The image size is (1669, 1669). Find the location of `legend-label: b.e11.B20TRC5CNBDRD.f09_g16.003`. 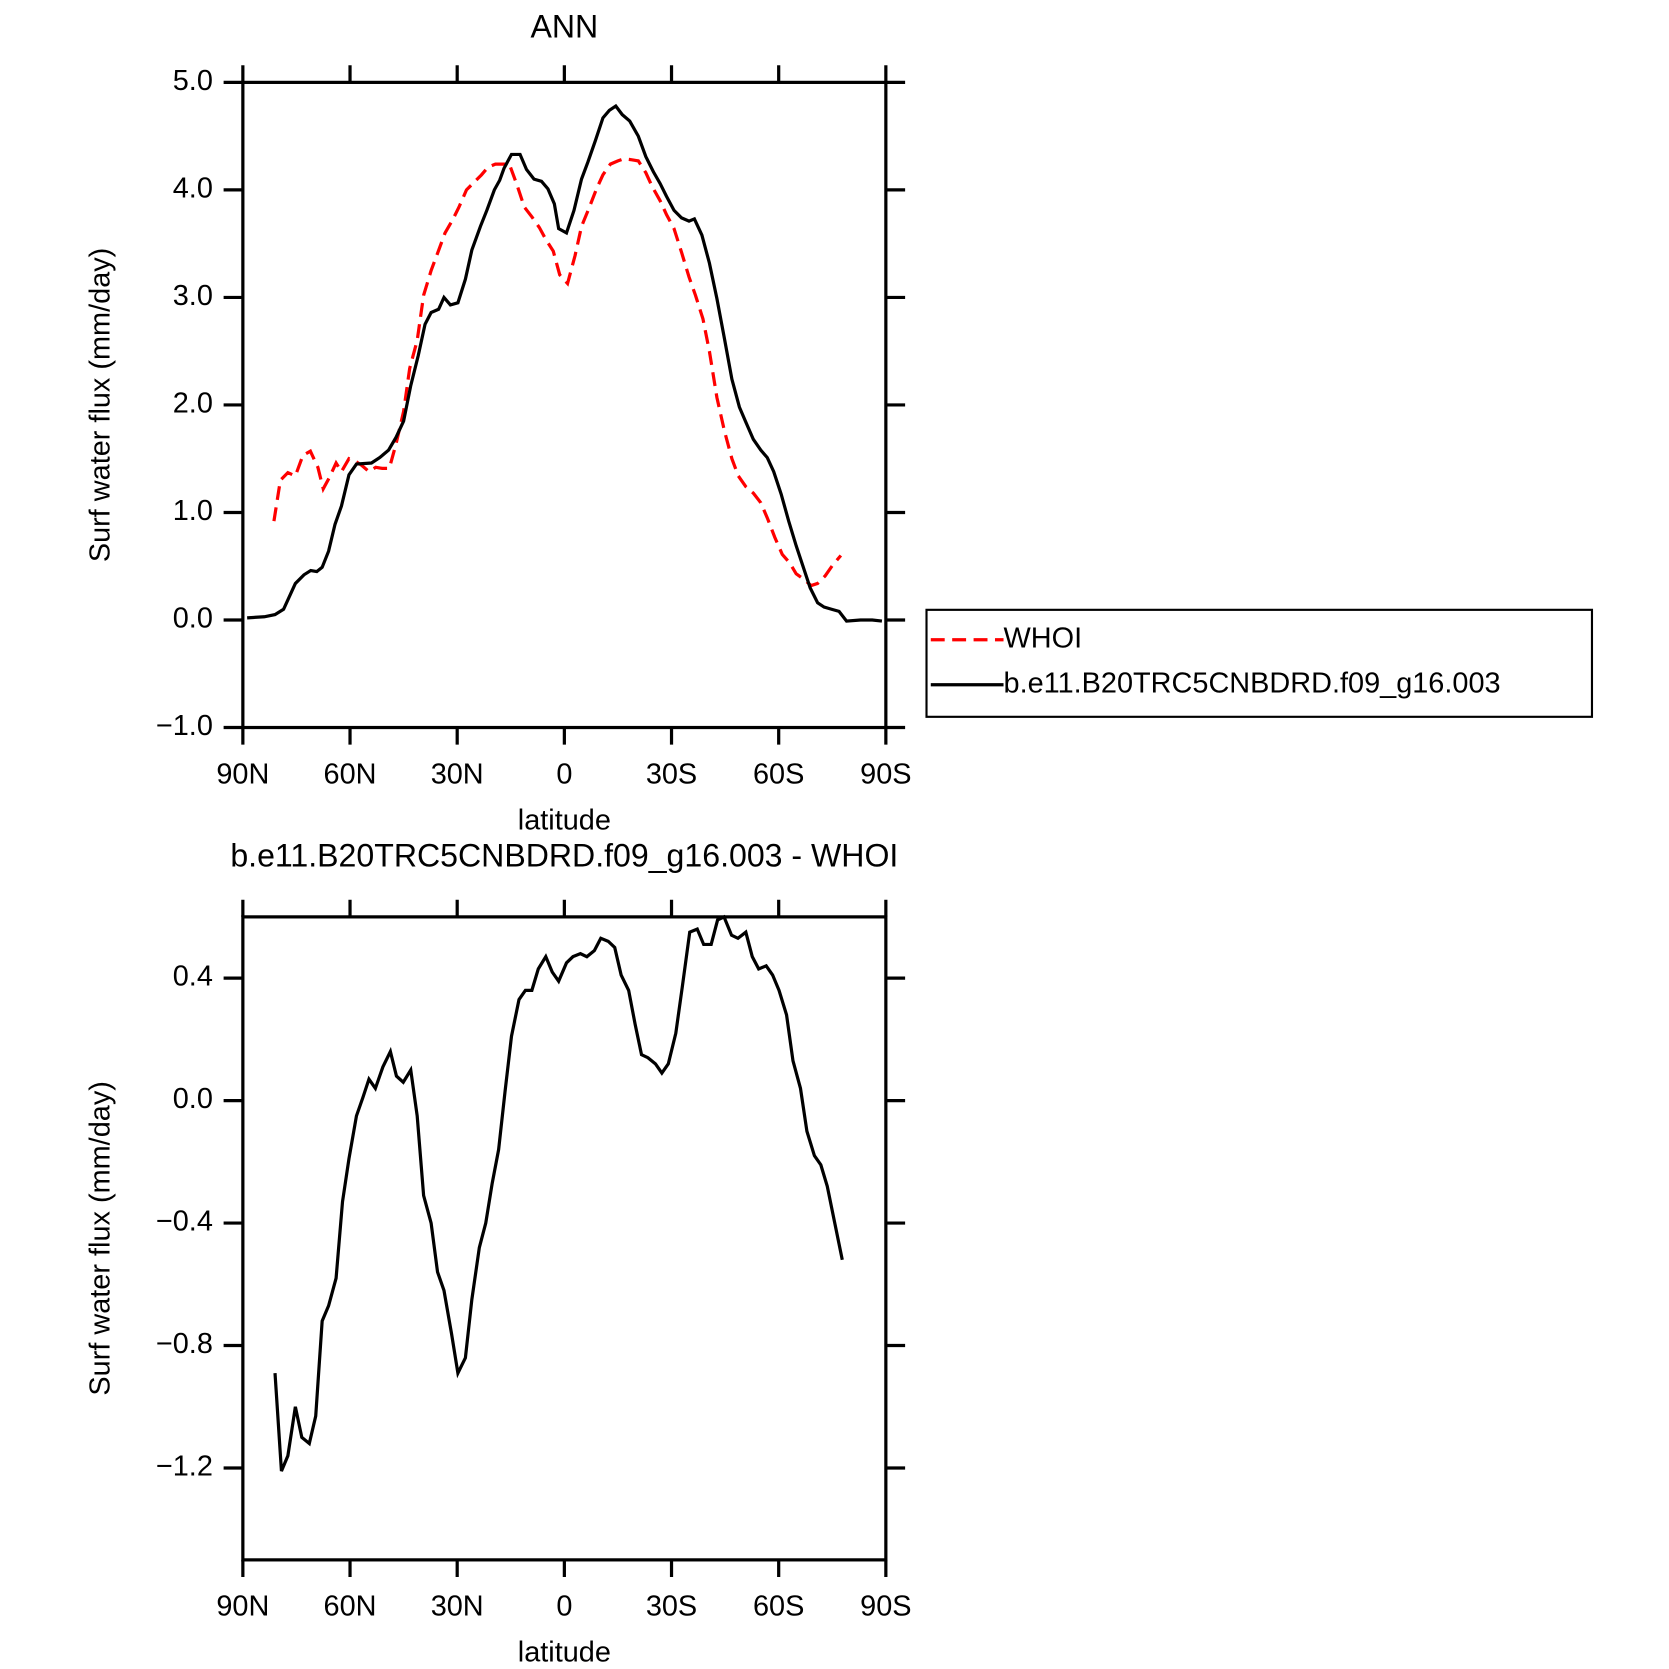

legend-label: b.e11.B20TRC5CNBDRD.f09_g16.003 is located at coordinates (1252, 683).